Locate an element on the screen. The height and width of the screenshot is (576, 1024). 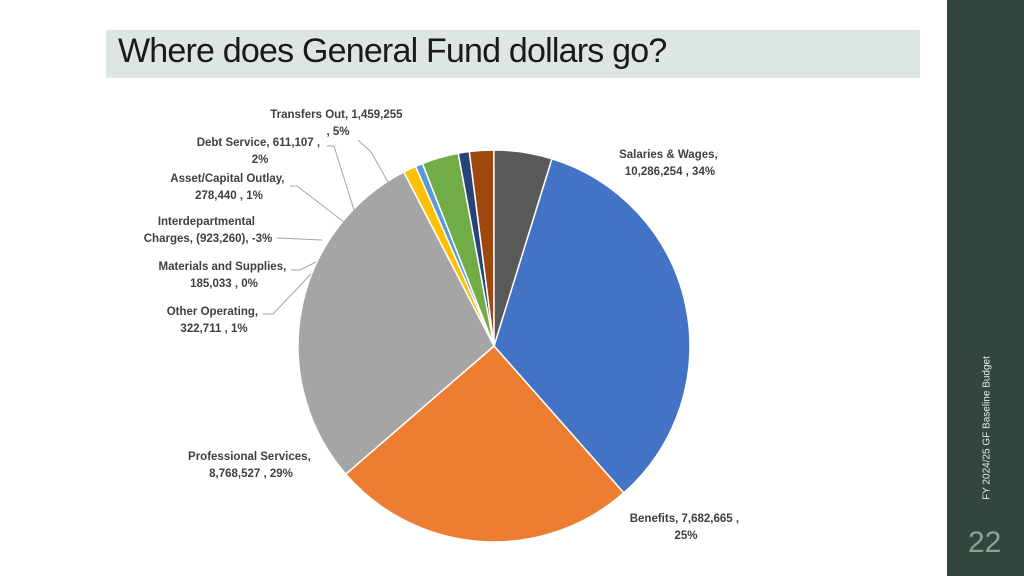
label-materials: Materials and Supplies, 185,033 , 0% is located at coordinates (223, 275).